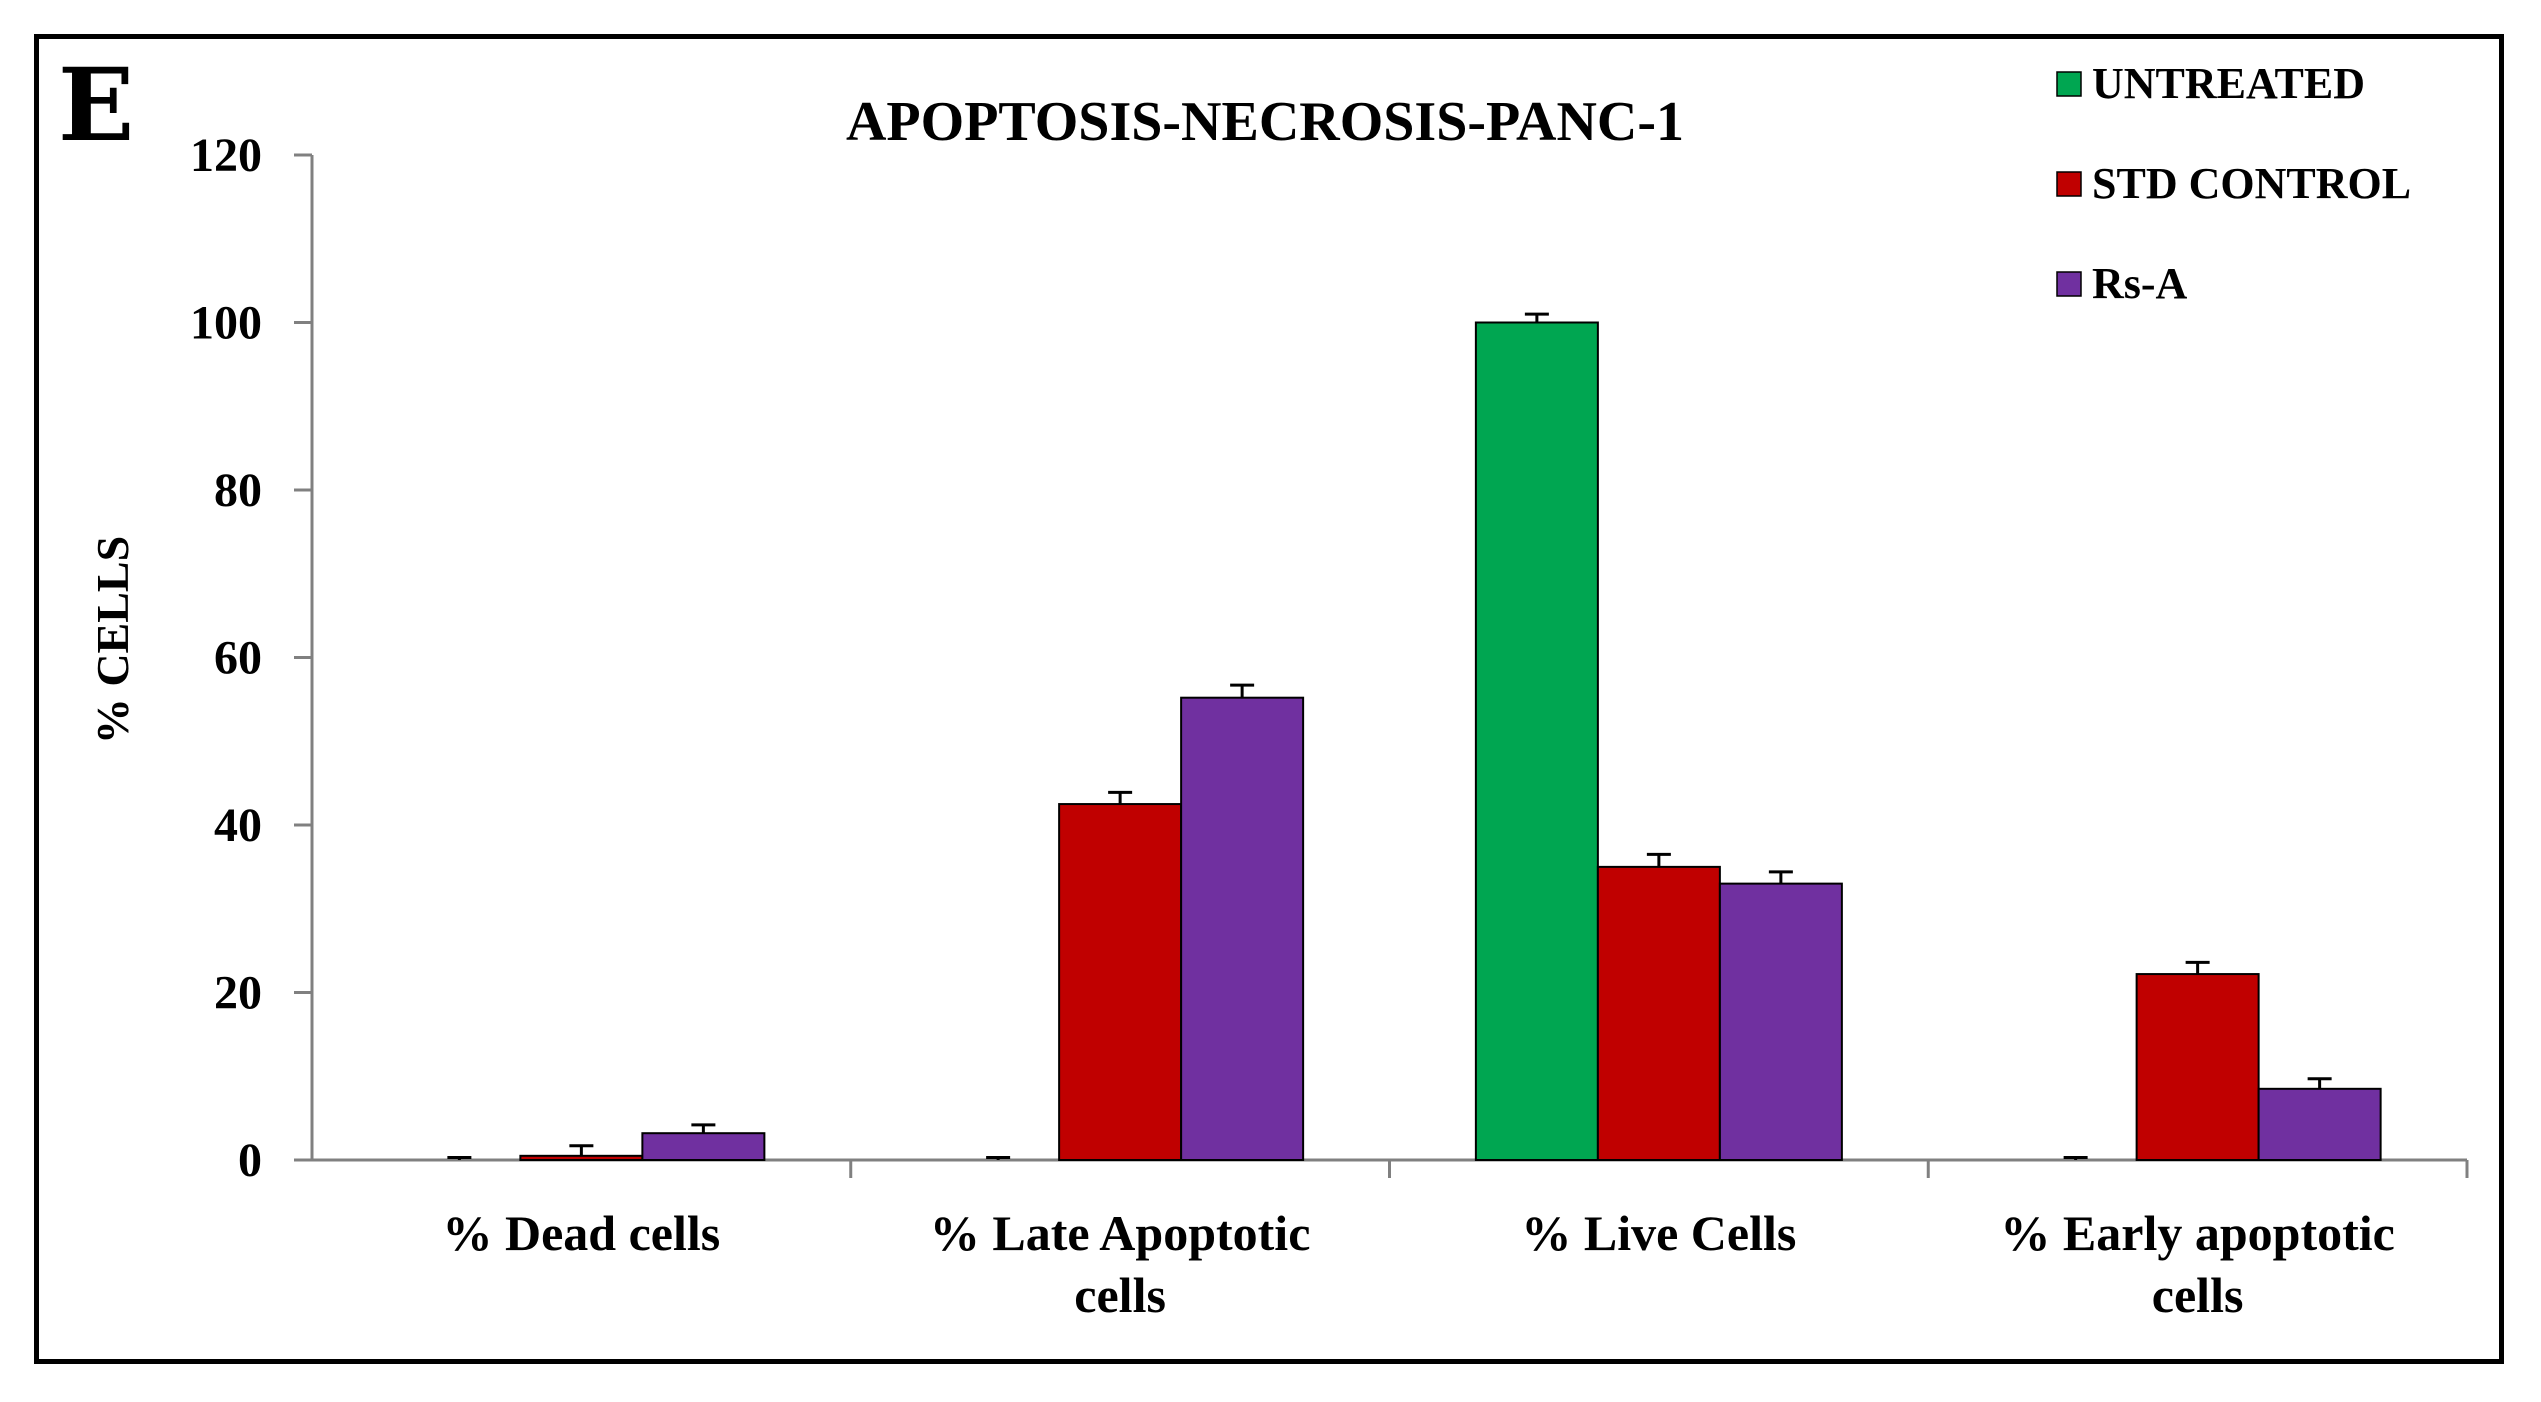 This screenshot has width=2541, height=1402. What do you see at coordinates (238, 825) in the screenshot?
I see `y-tick-label: 40` at bounding box center [238, 825].